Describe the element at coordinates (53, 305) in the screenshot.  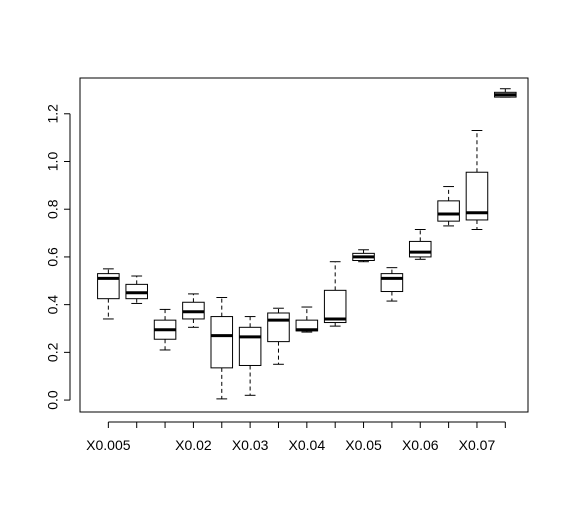
I see `y-tick-label: 0.4` at that location.